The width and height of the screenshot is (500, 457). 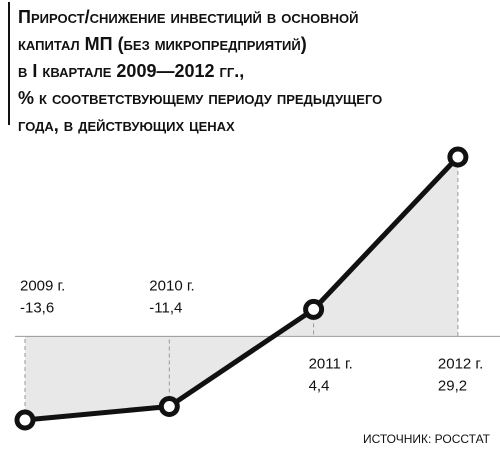 What do you see at coordinates (460, 363) in the screenshot?
I see `category-label: 2012 г.` at bounding box center [460, 363].